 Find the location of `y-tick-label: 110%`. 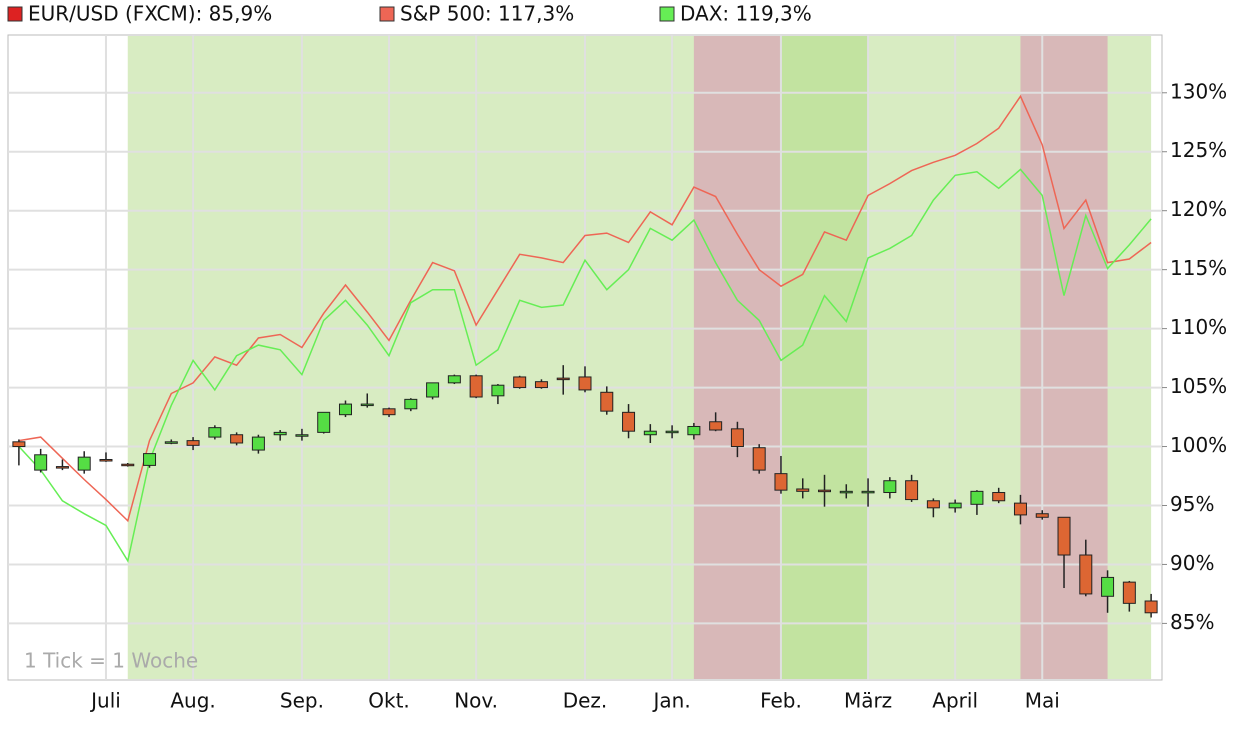

y-tick-label: 110% is located at coordinates (1198, 327).